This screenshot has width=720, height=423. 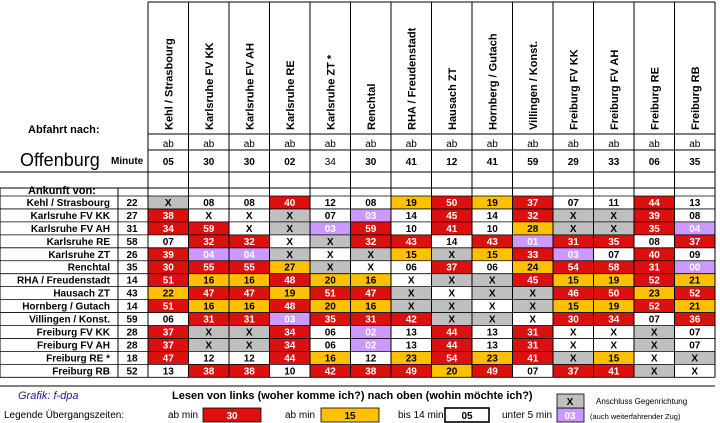 What do you see at coordinates (64, 281) in the screenshot?
I see `arrival-label: RHA / Freudenstadt` at bounding box center [64, 281].